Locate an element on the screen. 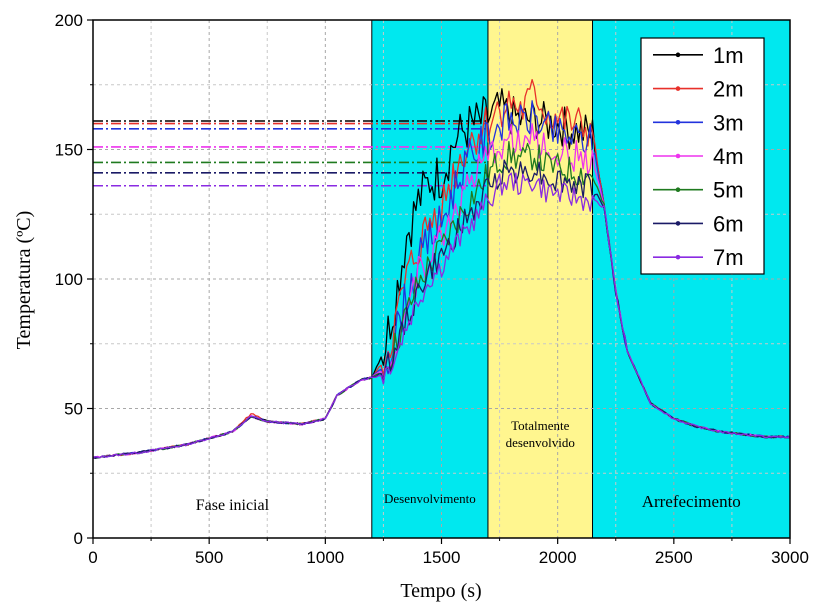 This screenshot has width=816, height=606. legend-marker-1m is located at coordinates (678, 55).